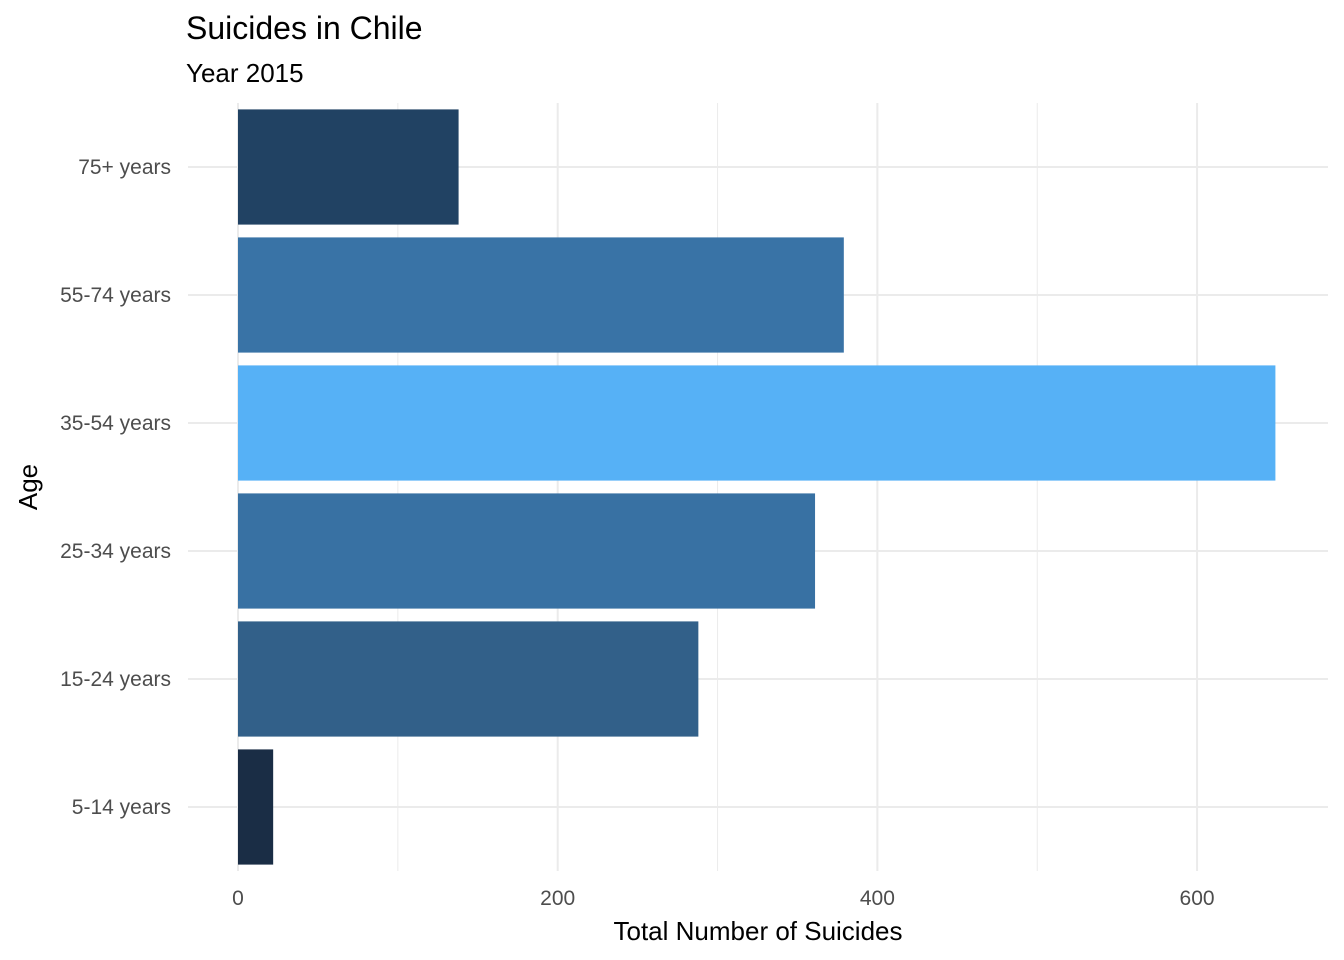  I want to click on x-tick-label: 400, so click(877, 898).